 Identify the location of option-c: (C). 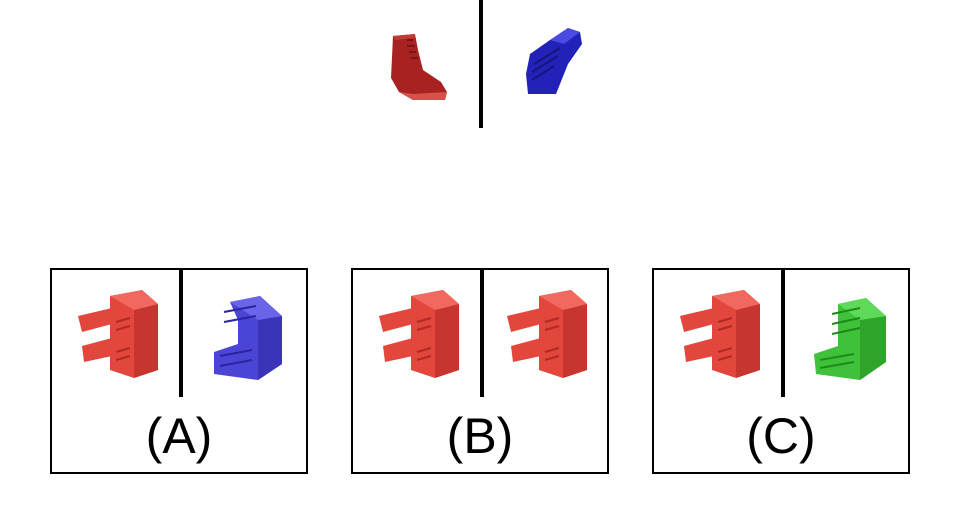
(781, 371).